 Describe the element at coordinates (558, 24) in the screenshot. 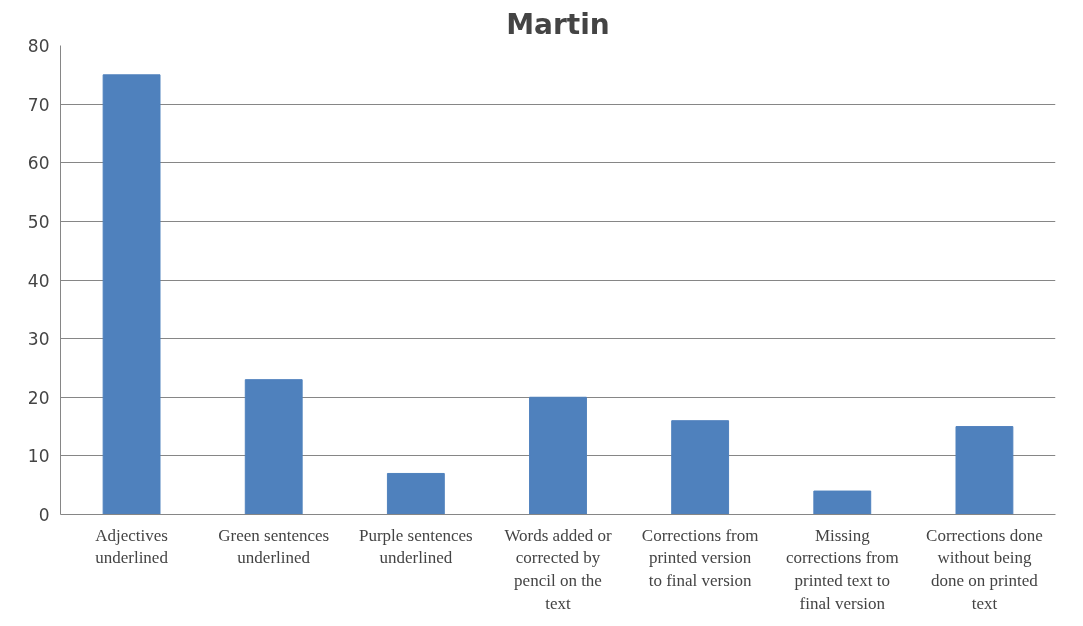

I see `chart-title: Martin` at that location.